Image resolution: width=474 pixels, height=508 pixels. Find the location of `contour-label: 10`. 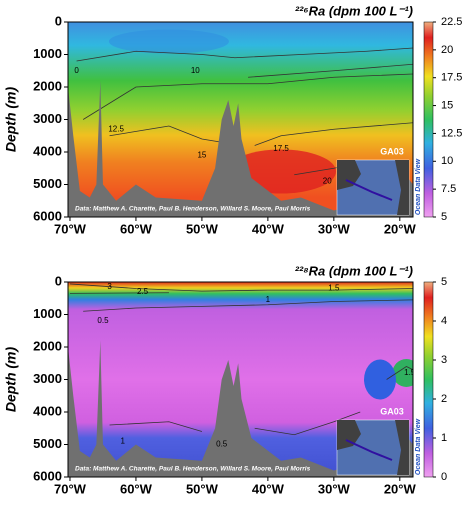

contour-label: 10 is located at coordinates (195, 70).